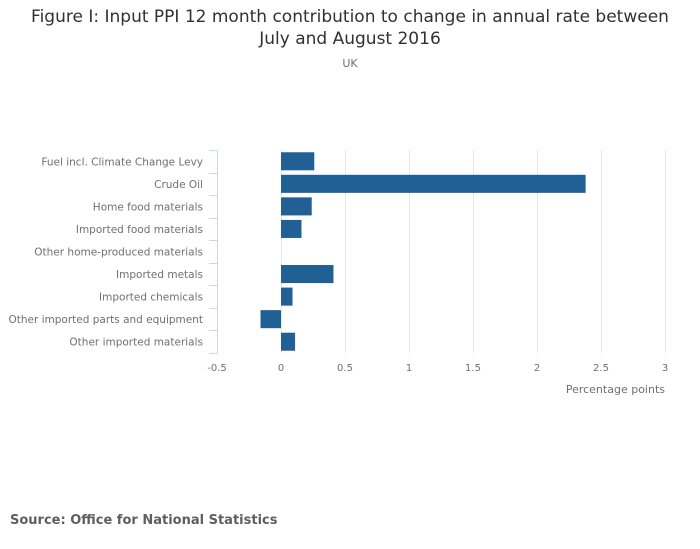 The width and height of the screenshot is (700, 549). What do you see at coordinates (118, 253) in the screenshot?
I see `category-label: Other home-produced materials` at bounding box center [118, 253].